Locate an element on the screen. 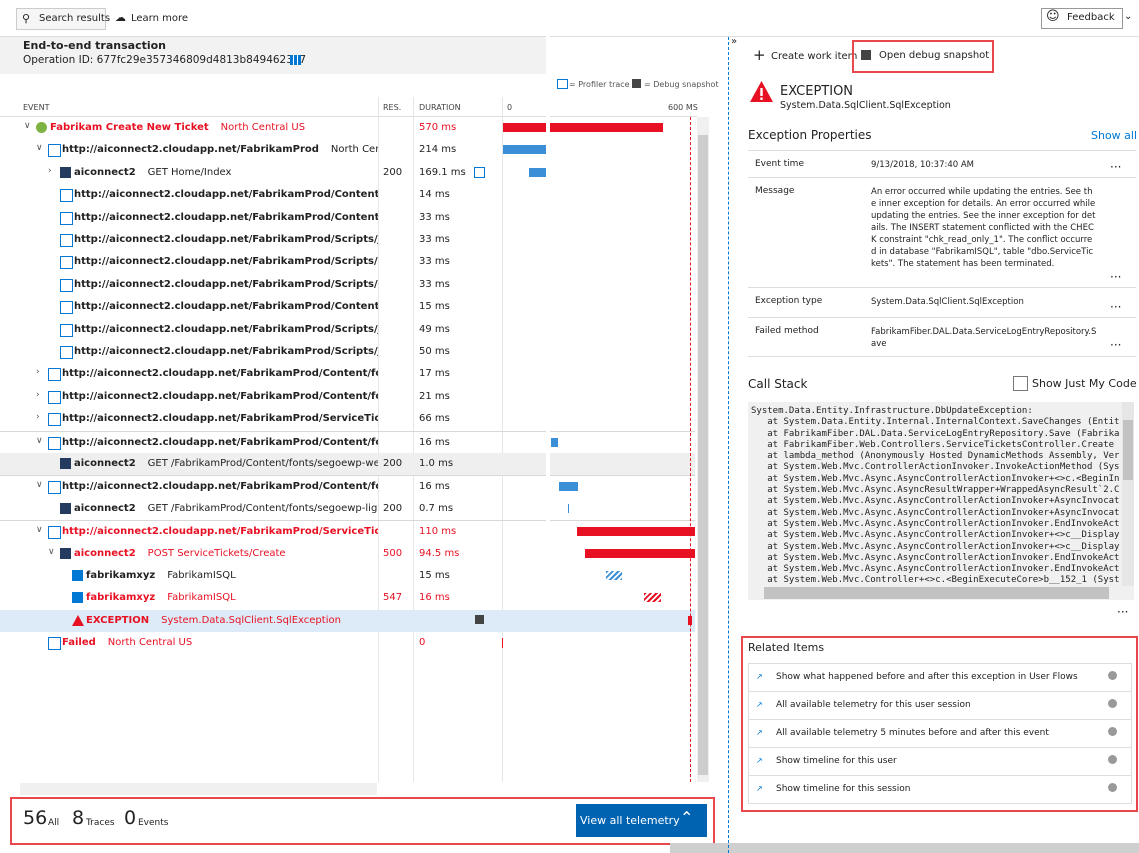 Image resolution: width=1139 pixels, height=853 pixels. bottom-bar is located at coordinates (904, 848).